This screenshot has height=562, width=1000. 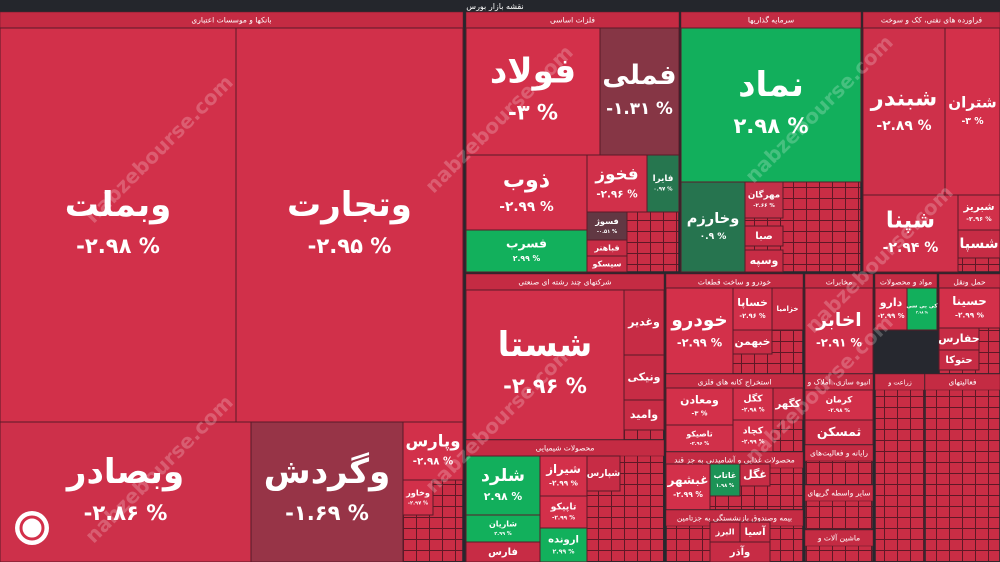 I want to click on group-title: ماشین آلات و, so click(x=838, y=538).